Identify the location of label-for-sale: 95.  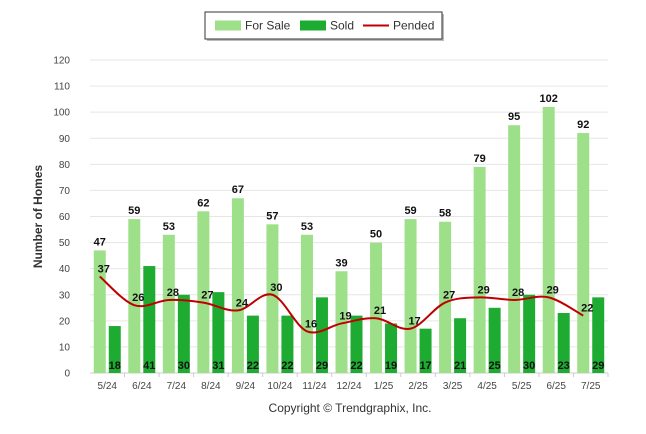
(514, 117).